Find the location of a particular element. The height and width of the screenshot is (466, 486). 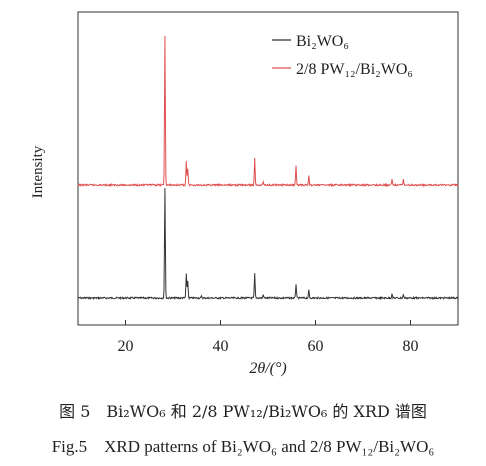

legend: Bi₂WO₆ 2/8 PW₁₂/Bi₂WO₆ is located at coordinates (342, 55).